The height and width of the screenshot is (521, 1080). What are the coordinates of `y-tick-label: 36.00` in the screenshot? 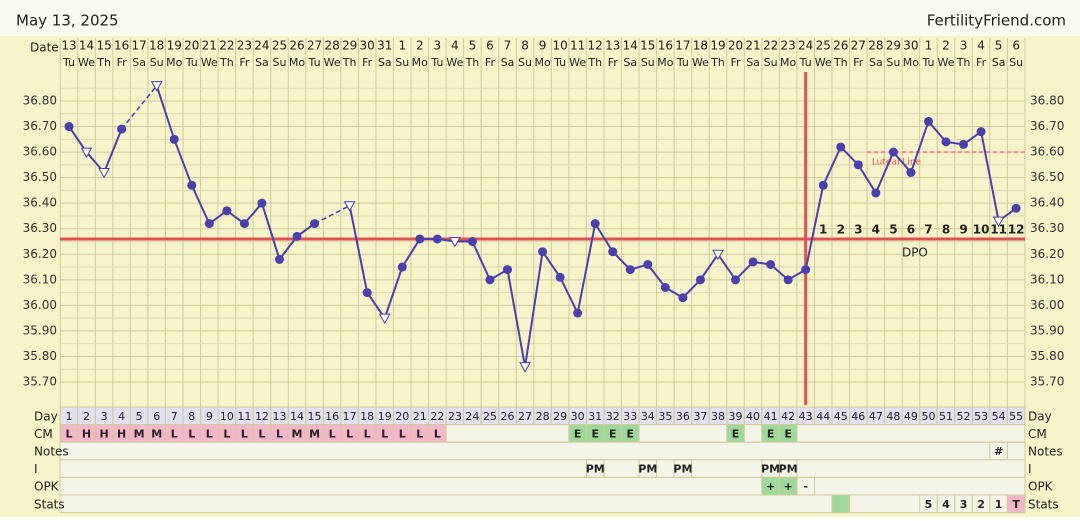 It's located at (40, 305).